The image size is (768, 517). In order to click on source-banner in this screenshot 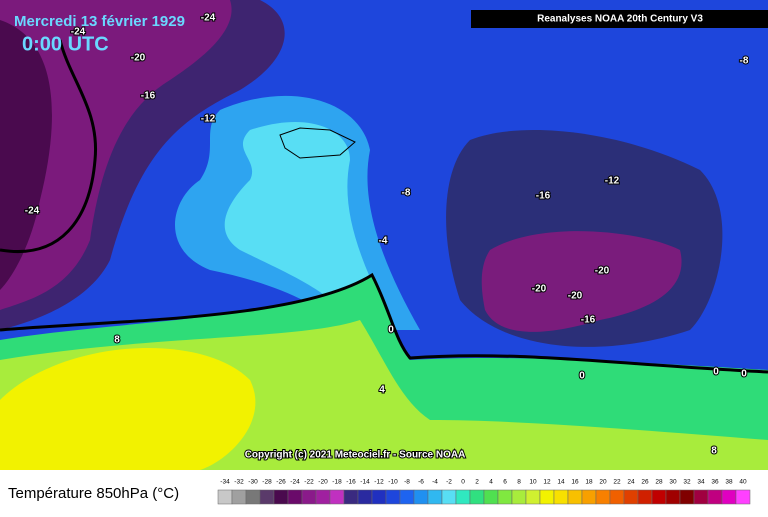, I will do `click(619, 19)`.